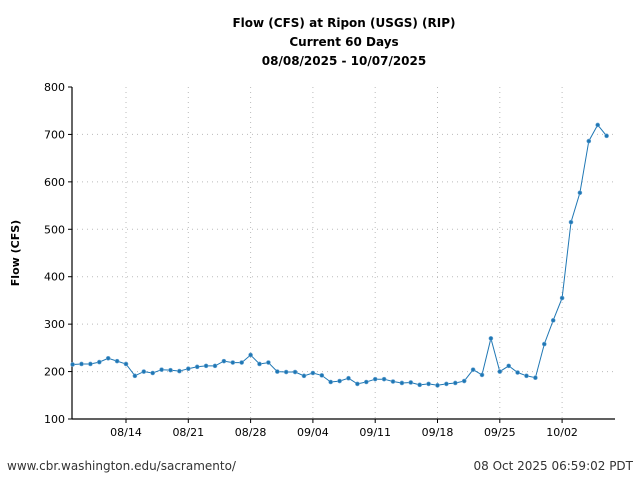 Image resolution: width=640 pixels, height=480 pixels. I want to click on x-tick-label: 10/02, so click(562, 432).